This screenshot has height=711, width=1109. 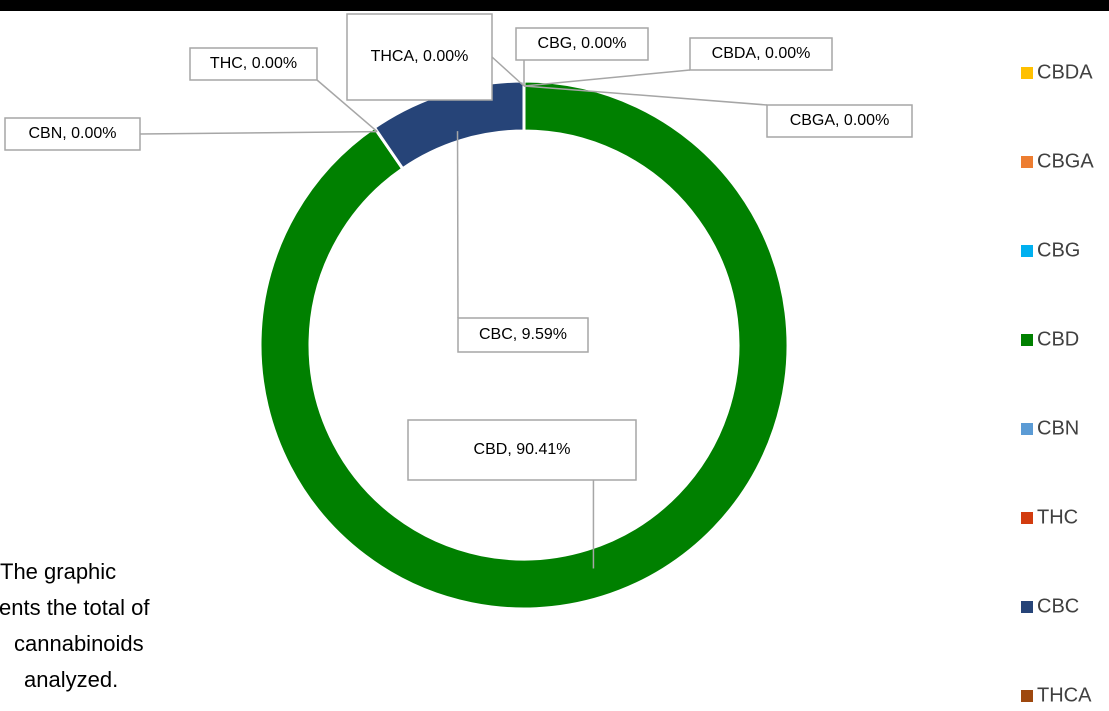 I want to click on legend-label: CBG, so click(x=1058, y=250).